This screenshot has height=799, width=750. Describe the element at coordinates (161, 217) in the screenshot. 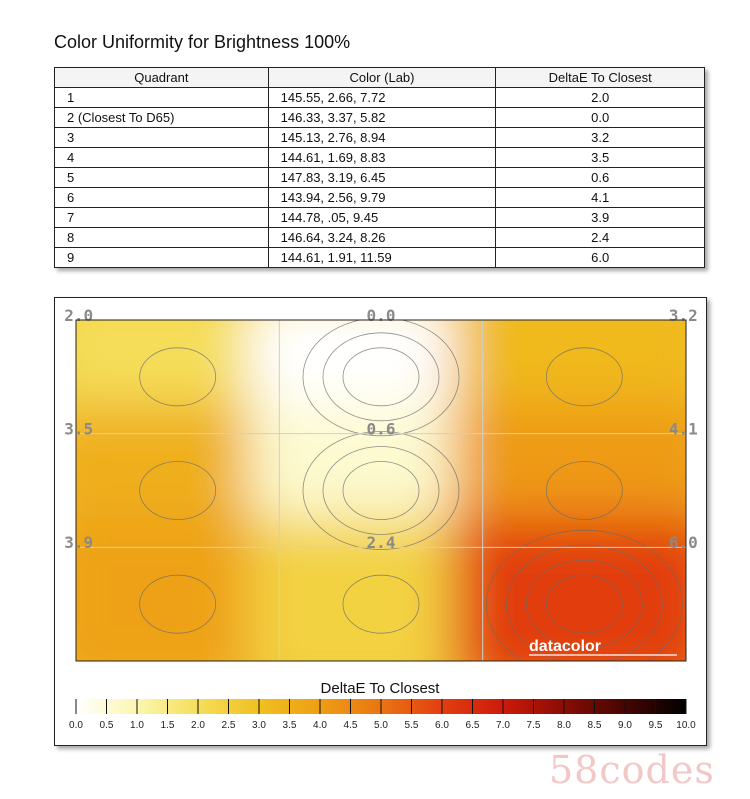

I see `cell-quadrant: 7` at that location.